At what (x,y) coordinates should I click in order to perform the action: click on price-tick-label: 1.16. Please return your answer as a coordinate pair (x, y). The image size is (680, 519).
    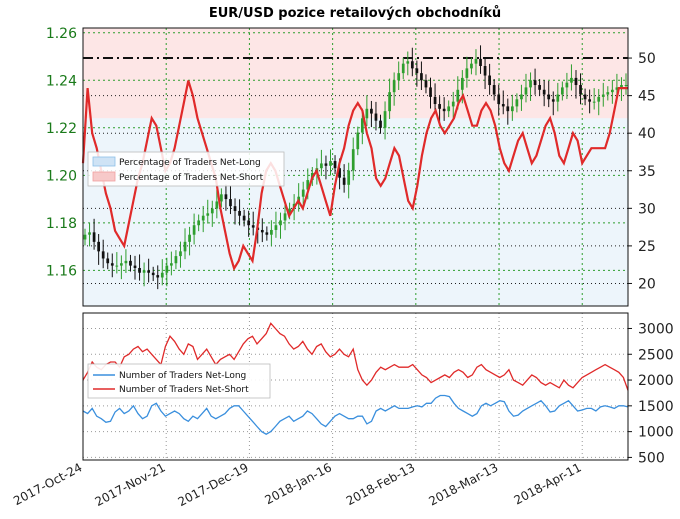
    Looking at the image, I should click on (61, 271).